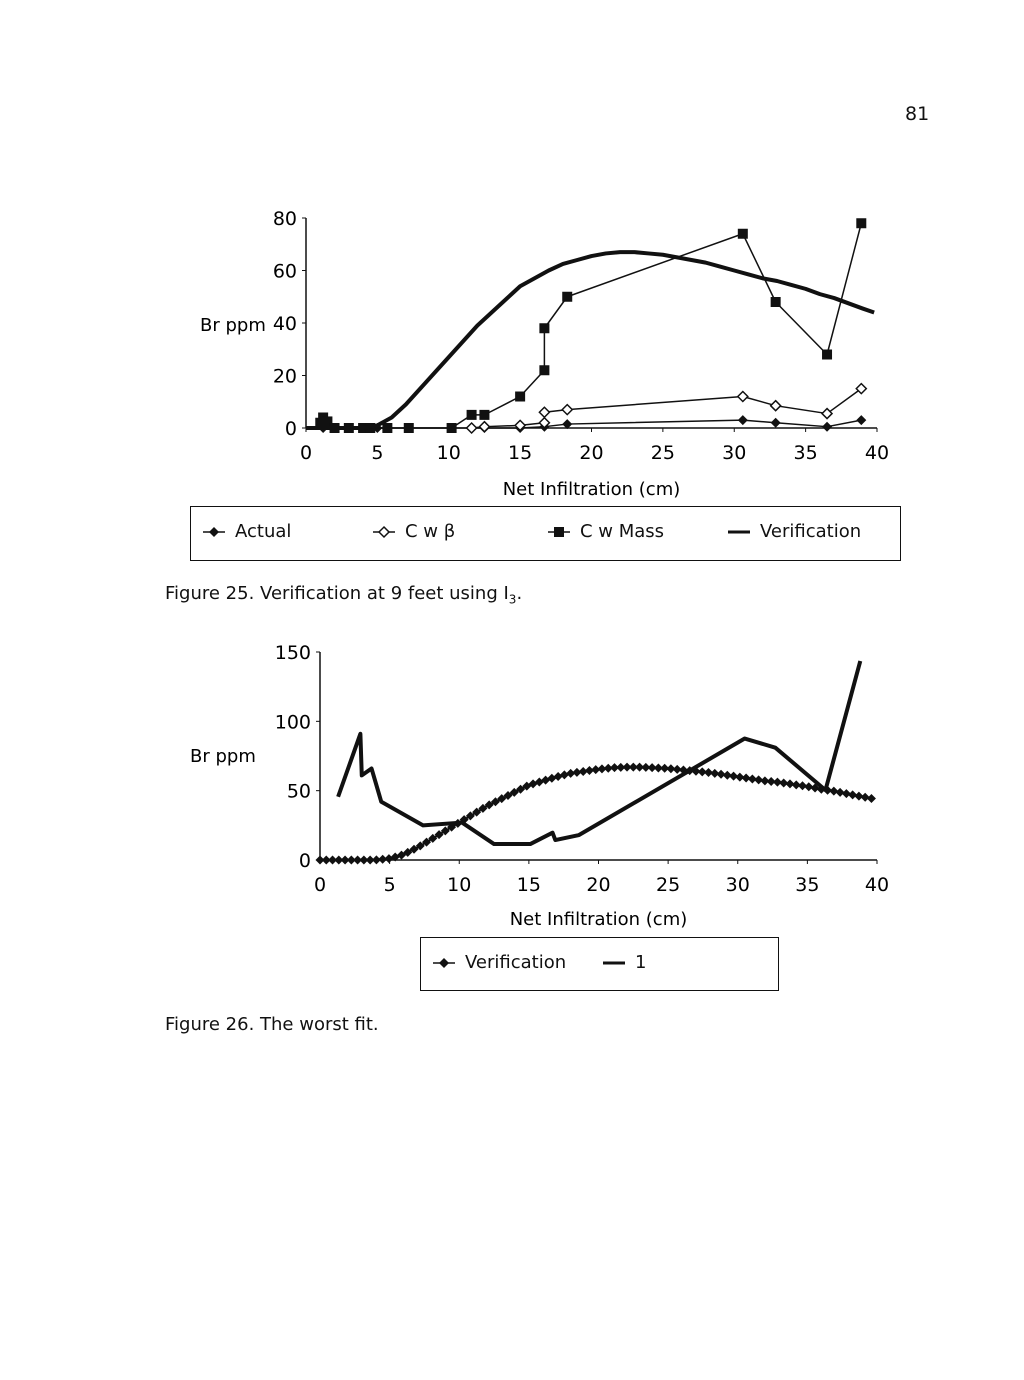  I want to click on legend-label: Actual, so click(263, 531).